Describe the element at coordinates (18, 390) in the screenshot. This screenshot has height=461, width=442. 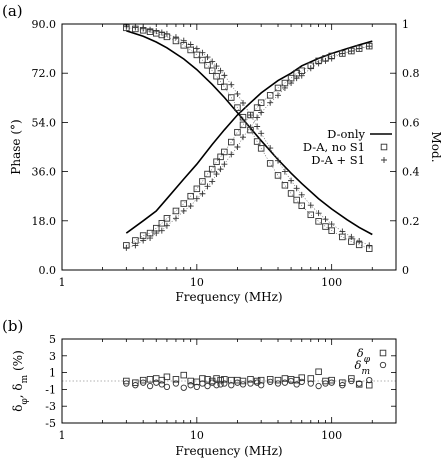
I see `panel-b-y-axis-title-part: , δ` at that location.